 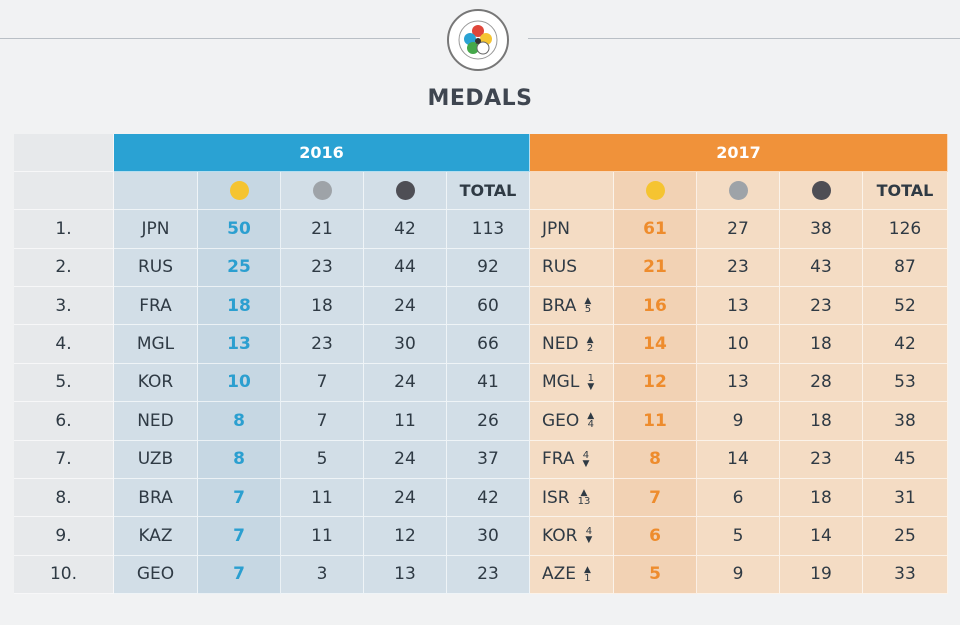 What do you see at coordinates (655, 498) in the screenshot?
I see `gold-count-2017: 7` at bounding box center [655, 498].